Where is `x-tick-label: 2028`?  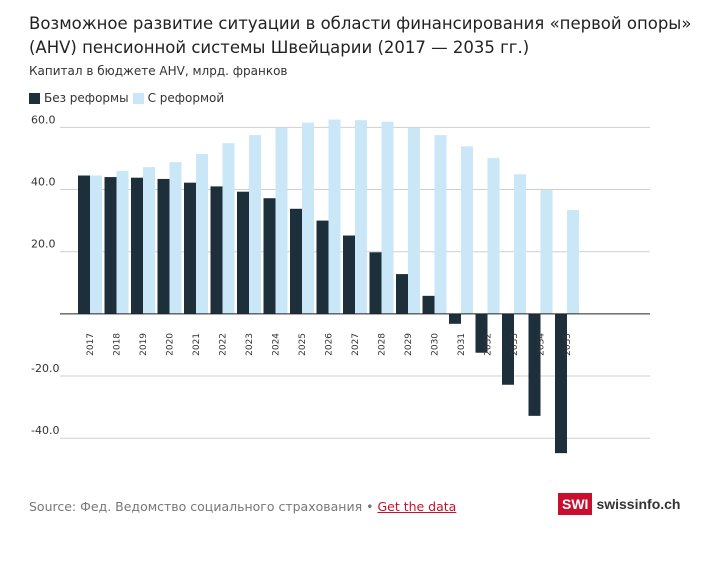
x-tick-label: 2028 is located at coordinates (383, 344).